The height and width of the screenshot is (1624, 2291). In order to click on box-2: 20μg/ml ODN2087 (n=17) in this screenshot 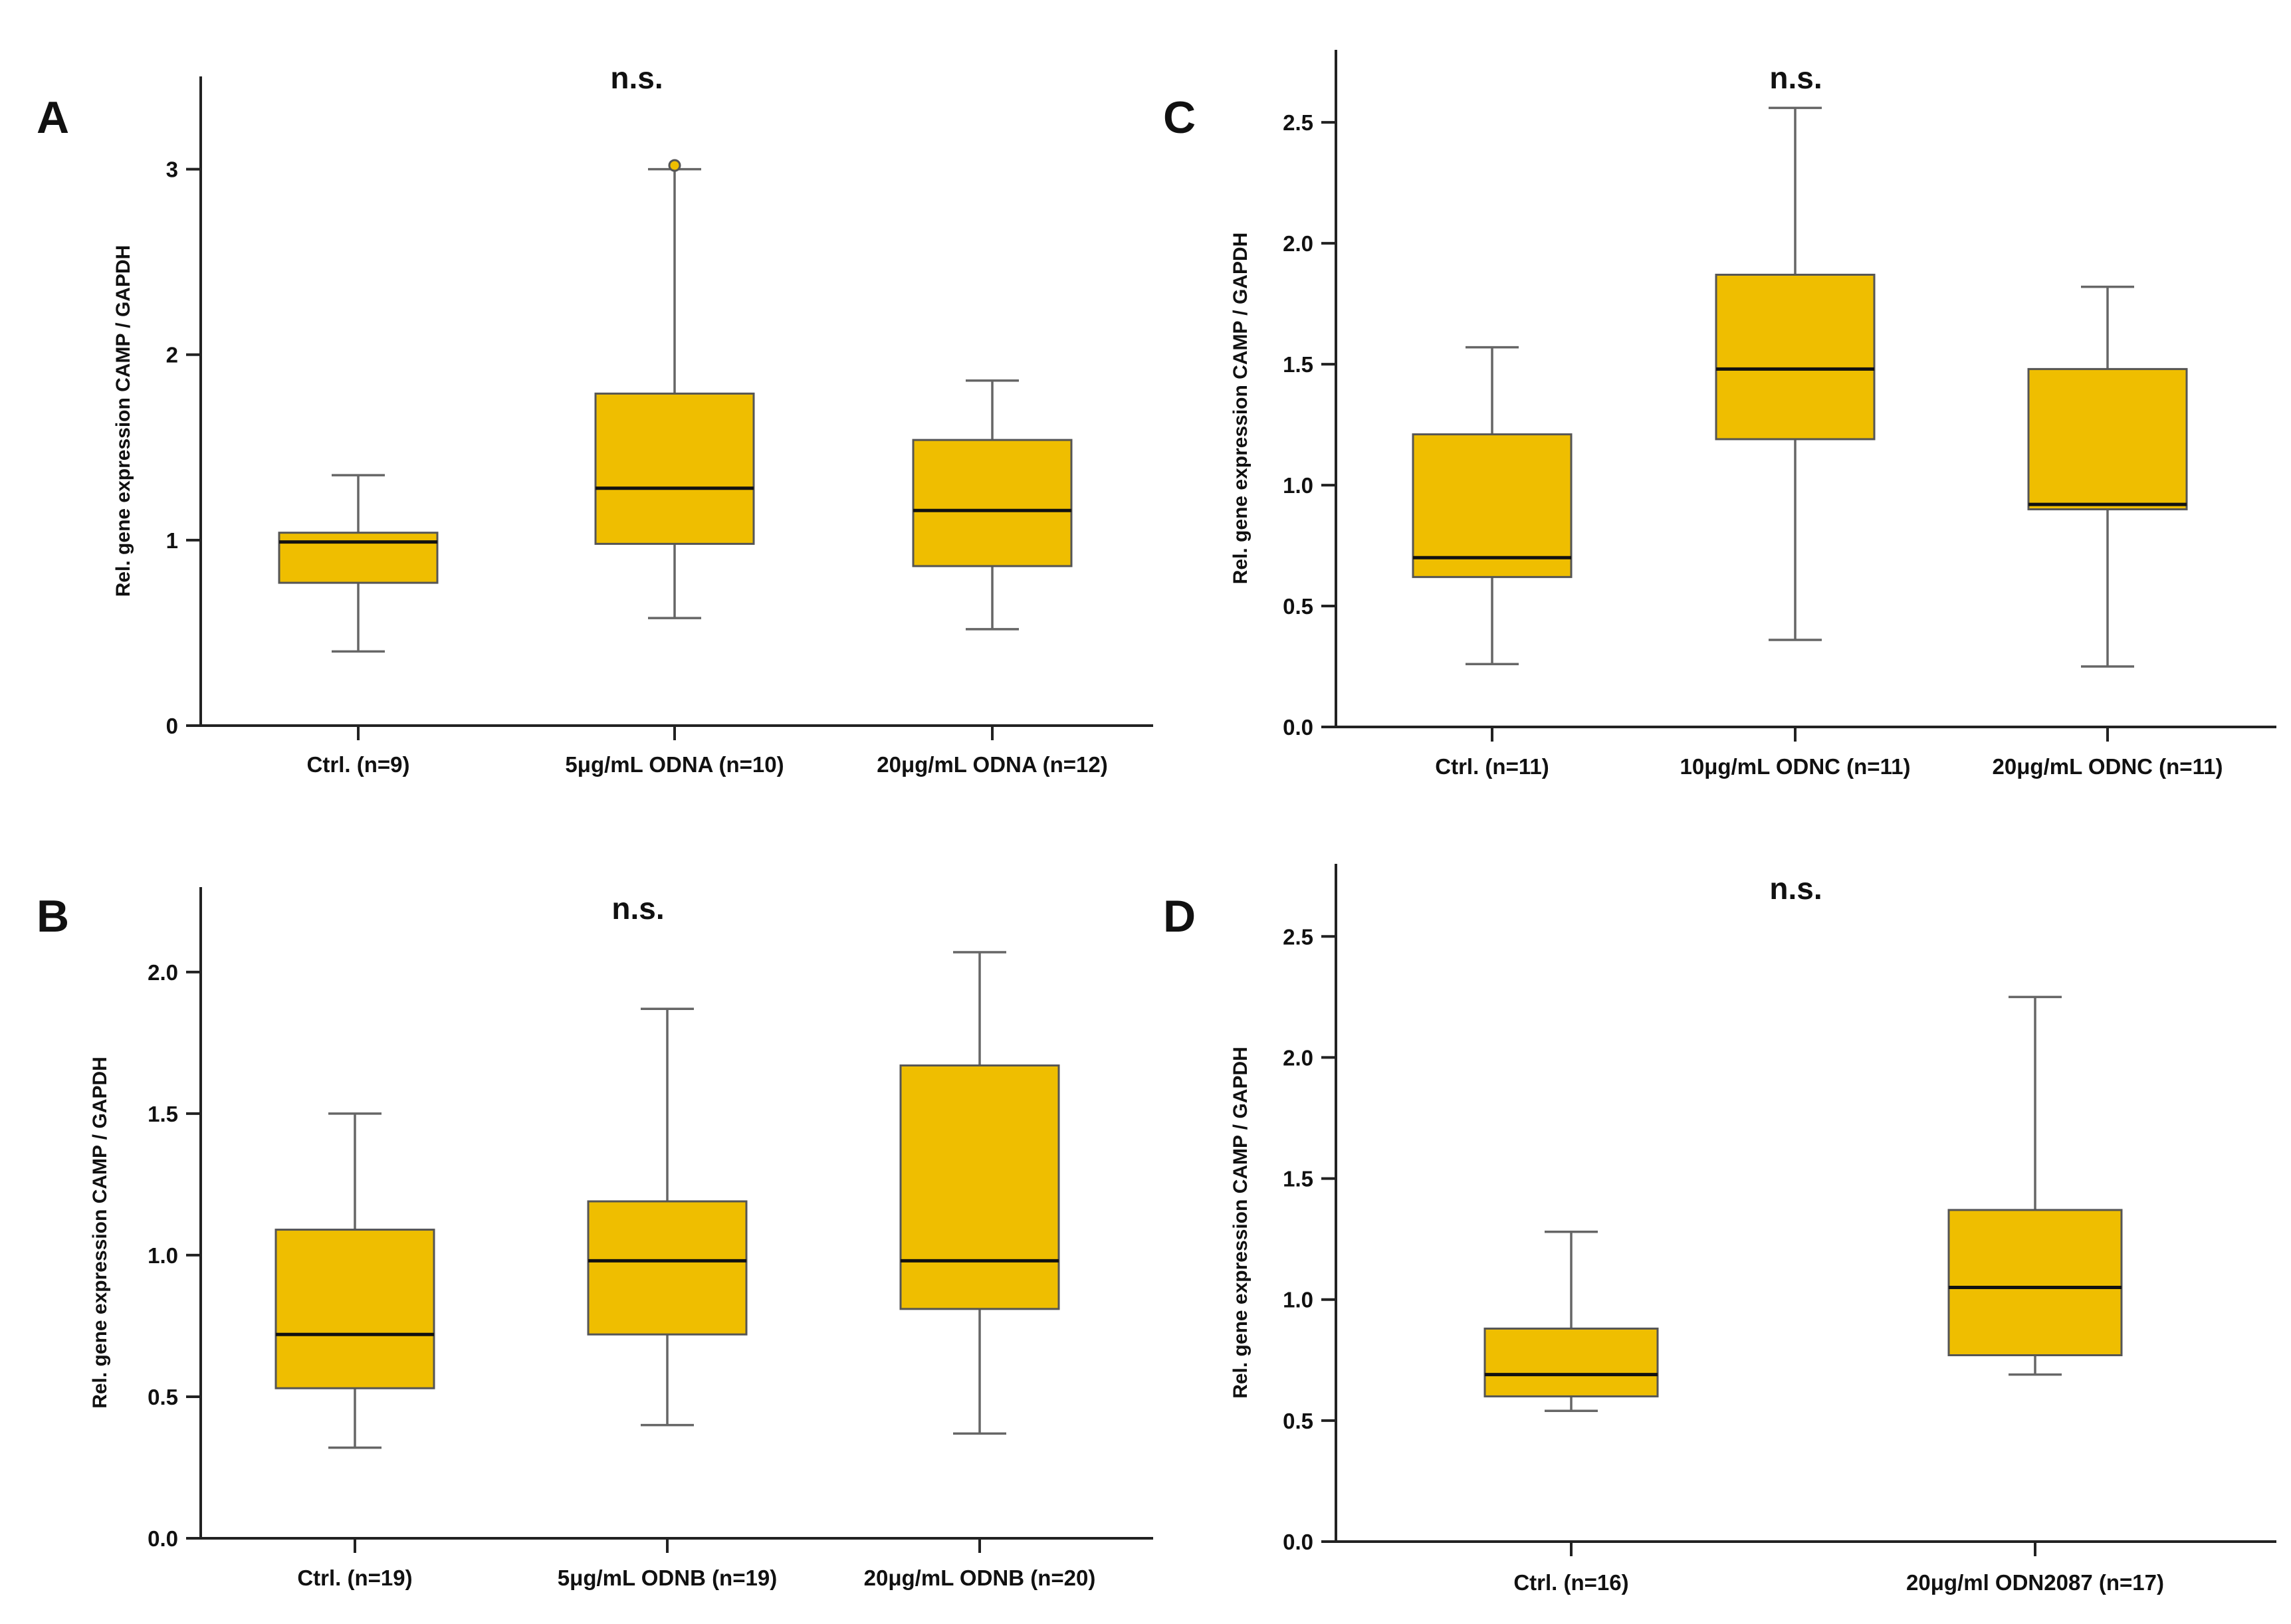, I will do `click(2035, 1295)`.